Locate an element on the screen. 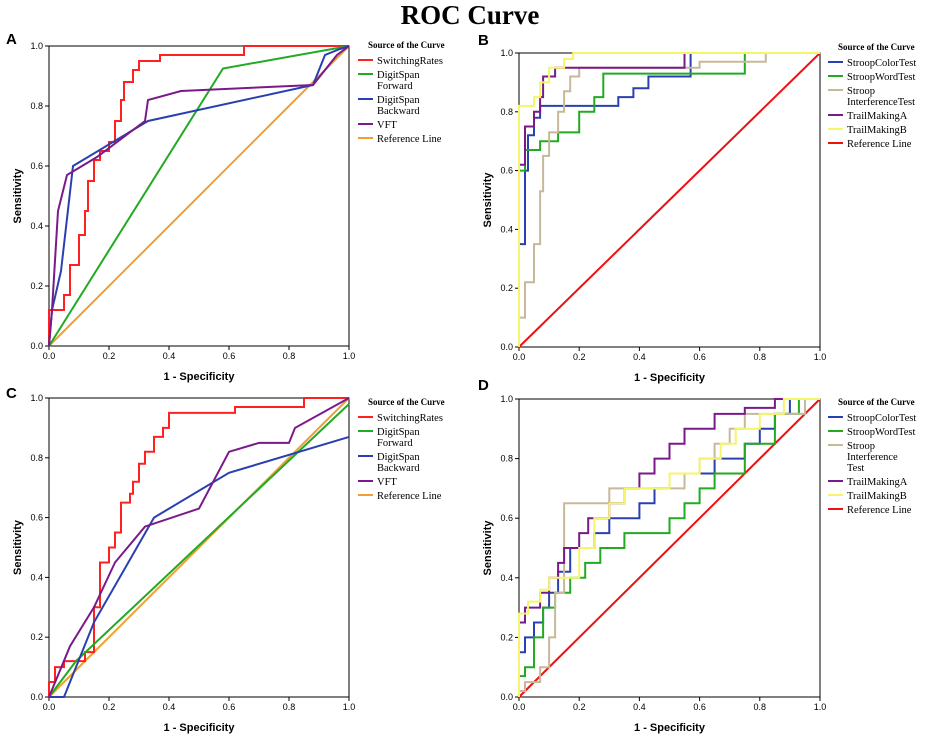 The image size is (941, 741). curve-vft is located at coordinates (199, 196).